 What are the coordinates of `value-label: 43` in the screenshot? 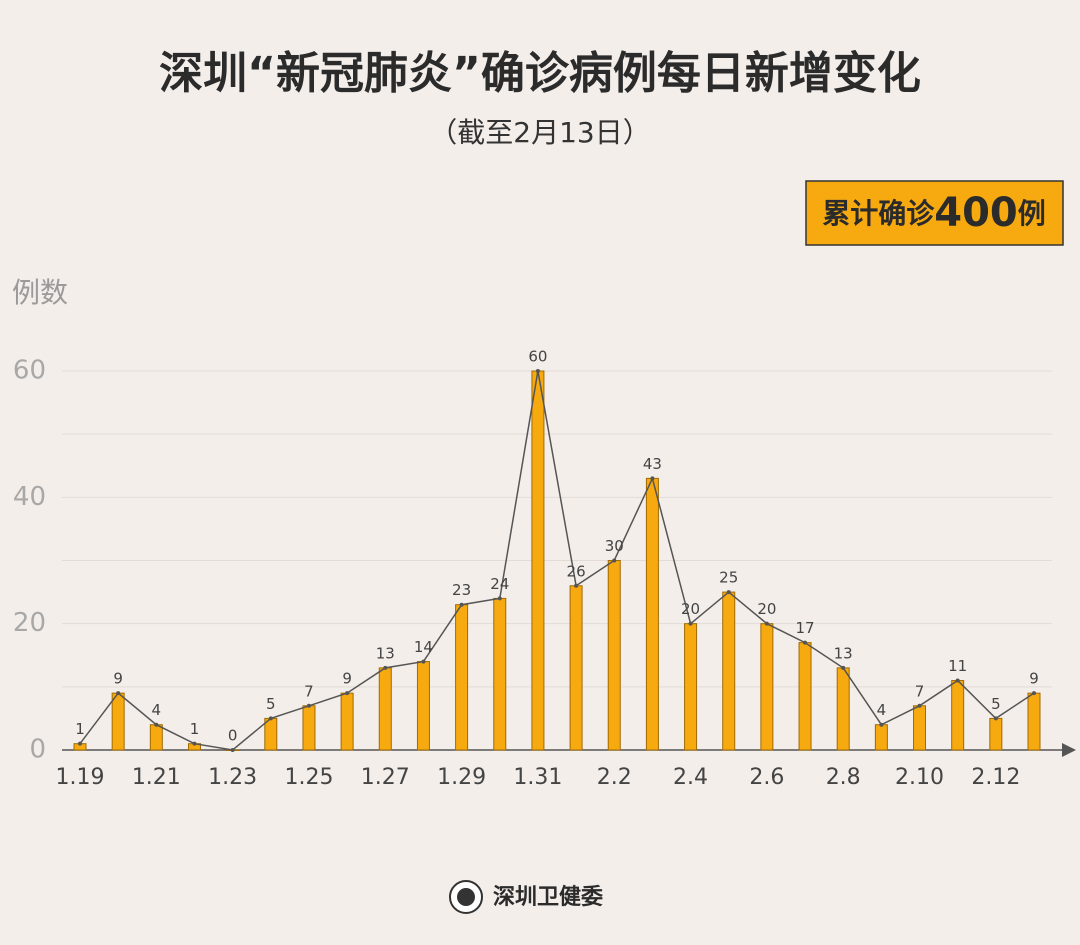 It's located at (652, 464).